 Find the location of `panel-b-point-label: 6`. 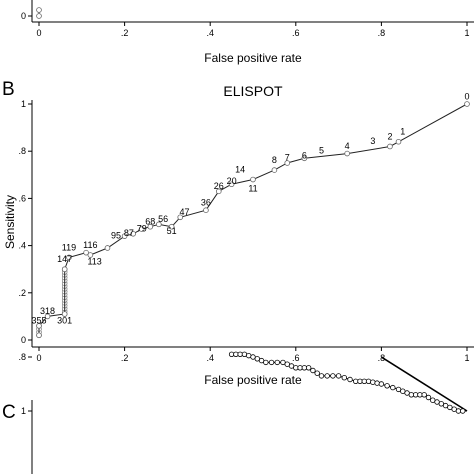

panel-b-point-label: 6 is located at coordinates (304, 155).